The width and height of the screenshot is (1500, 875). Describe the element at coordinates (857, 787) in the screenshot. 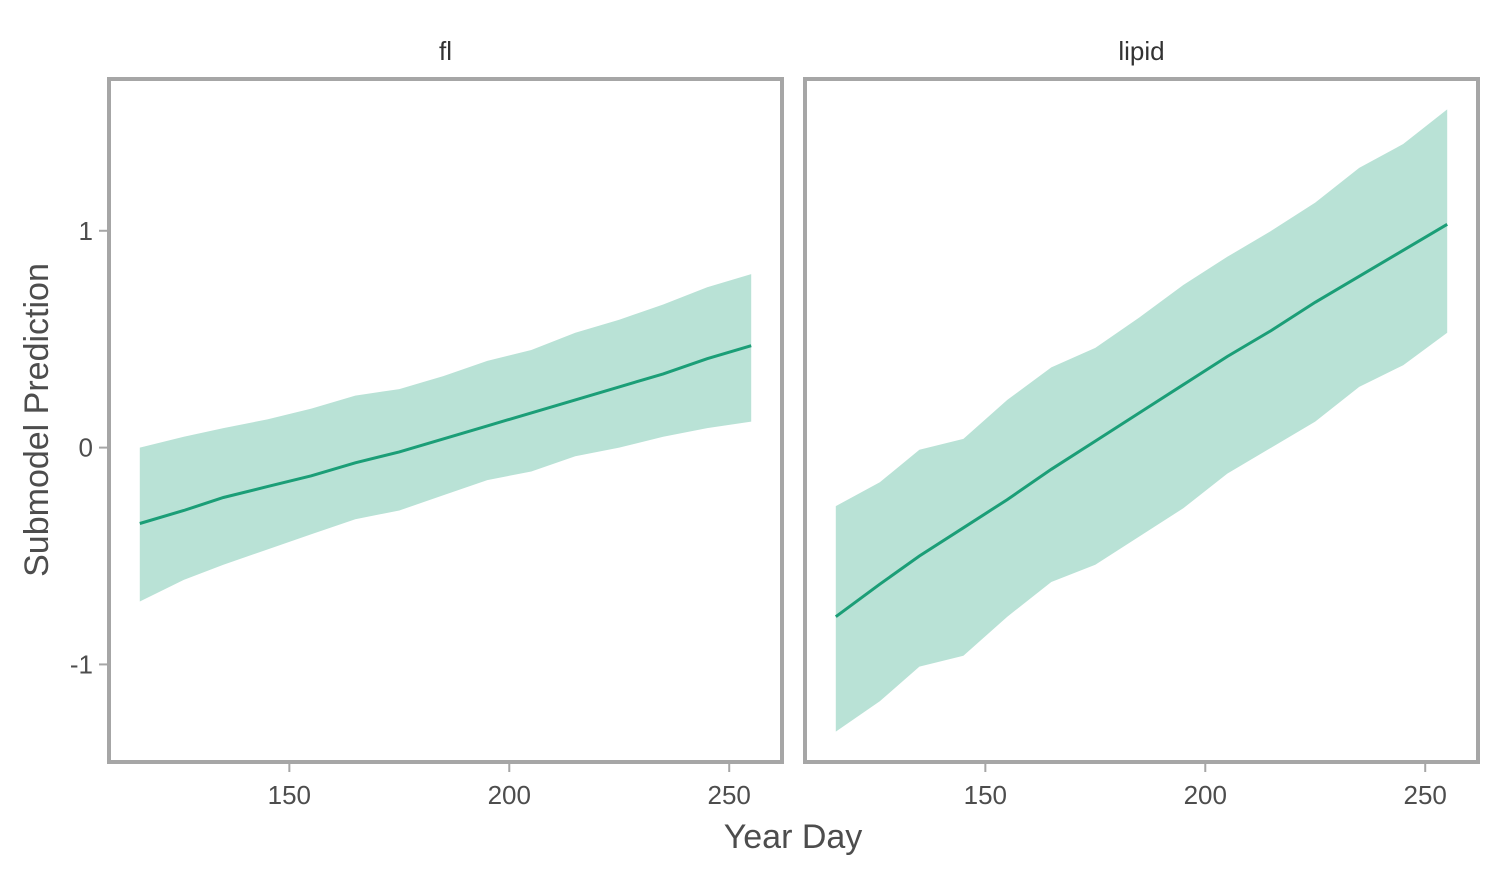

I see `x-axis: 150 200 250 150 200 250` at that location.